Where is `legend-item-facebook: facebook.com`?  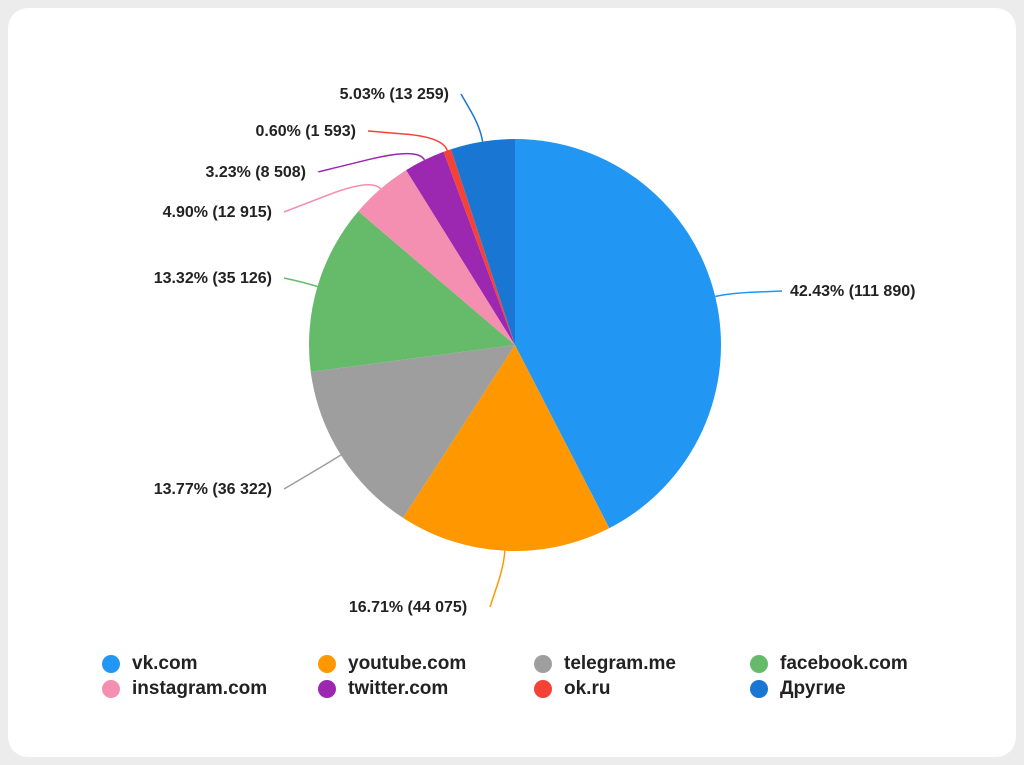 legend-item-facebook: facebook.com is located at coordinates (858, 664).